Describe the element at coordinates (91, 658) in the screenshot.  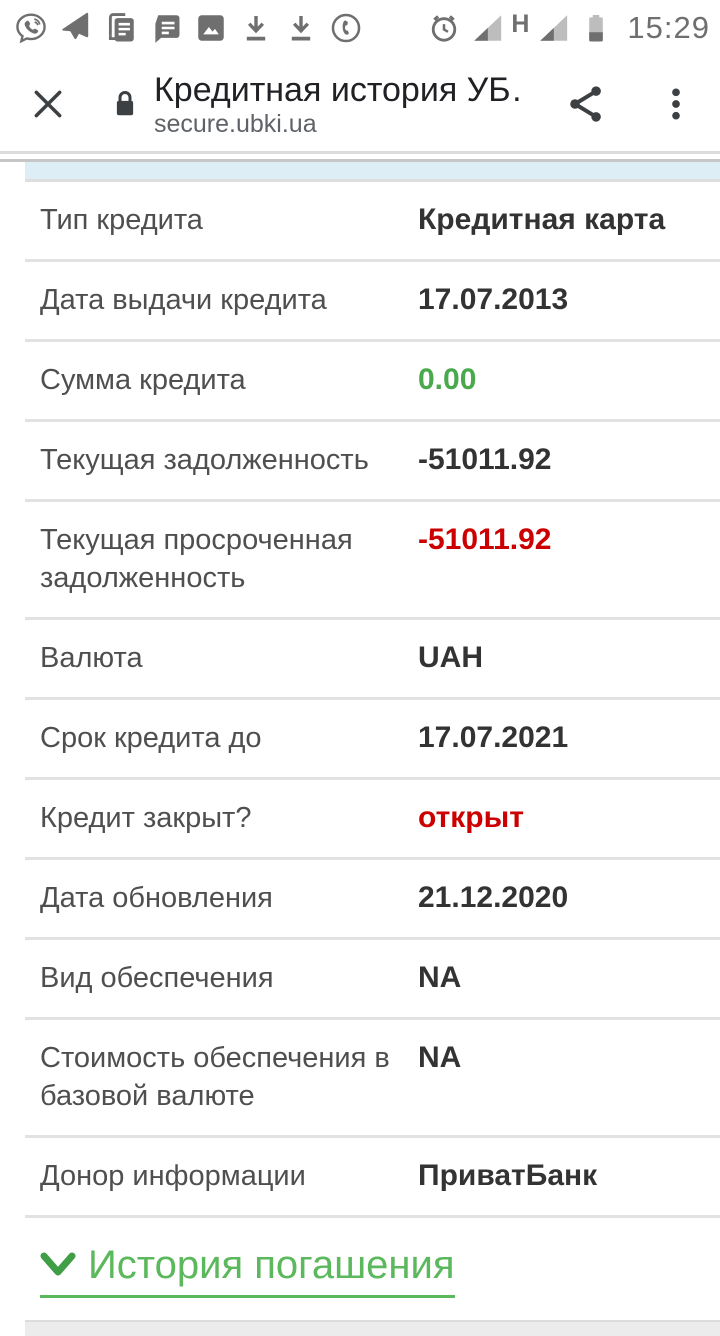
I see `row-label: Валюта` at that location.